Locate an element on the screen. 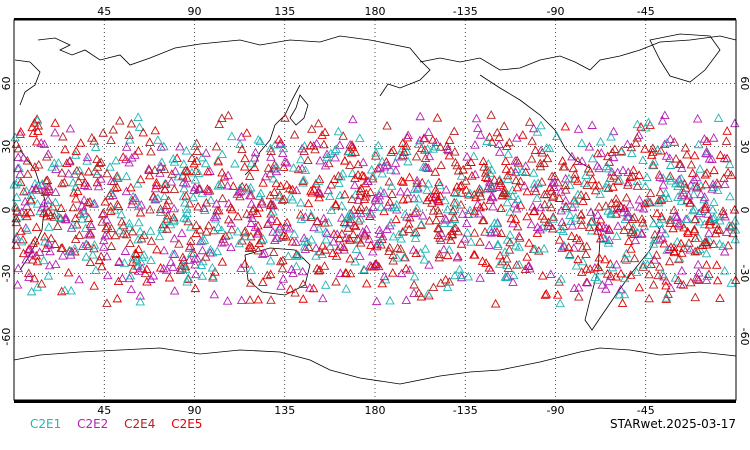 This screenshot has width=750, height=450. right-latitude-labels: 60 30 0 -30 -60 is located at coordinates (744, 210).